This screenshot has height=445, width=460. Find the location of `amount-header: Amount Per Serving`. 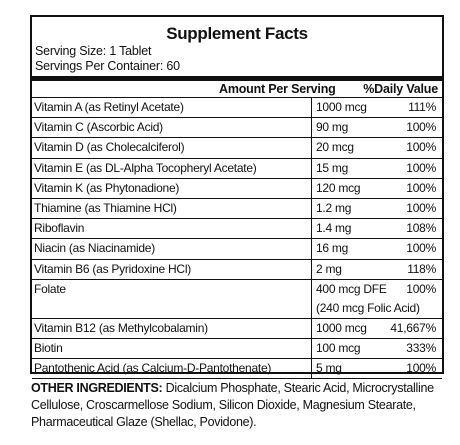

amount-header: Amount Per Serving is located at coordinates (277, 89).